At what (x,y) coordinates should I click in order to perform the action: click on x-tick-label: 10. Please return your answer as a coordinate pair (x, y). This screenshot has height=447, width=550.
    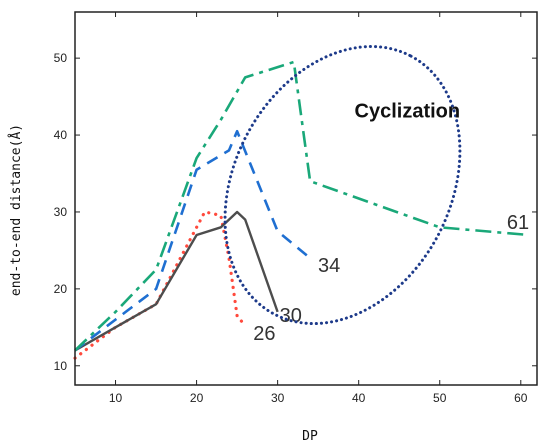
    Looking at the image, I should click on (116, 398).